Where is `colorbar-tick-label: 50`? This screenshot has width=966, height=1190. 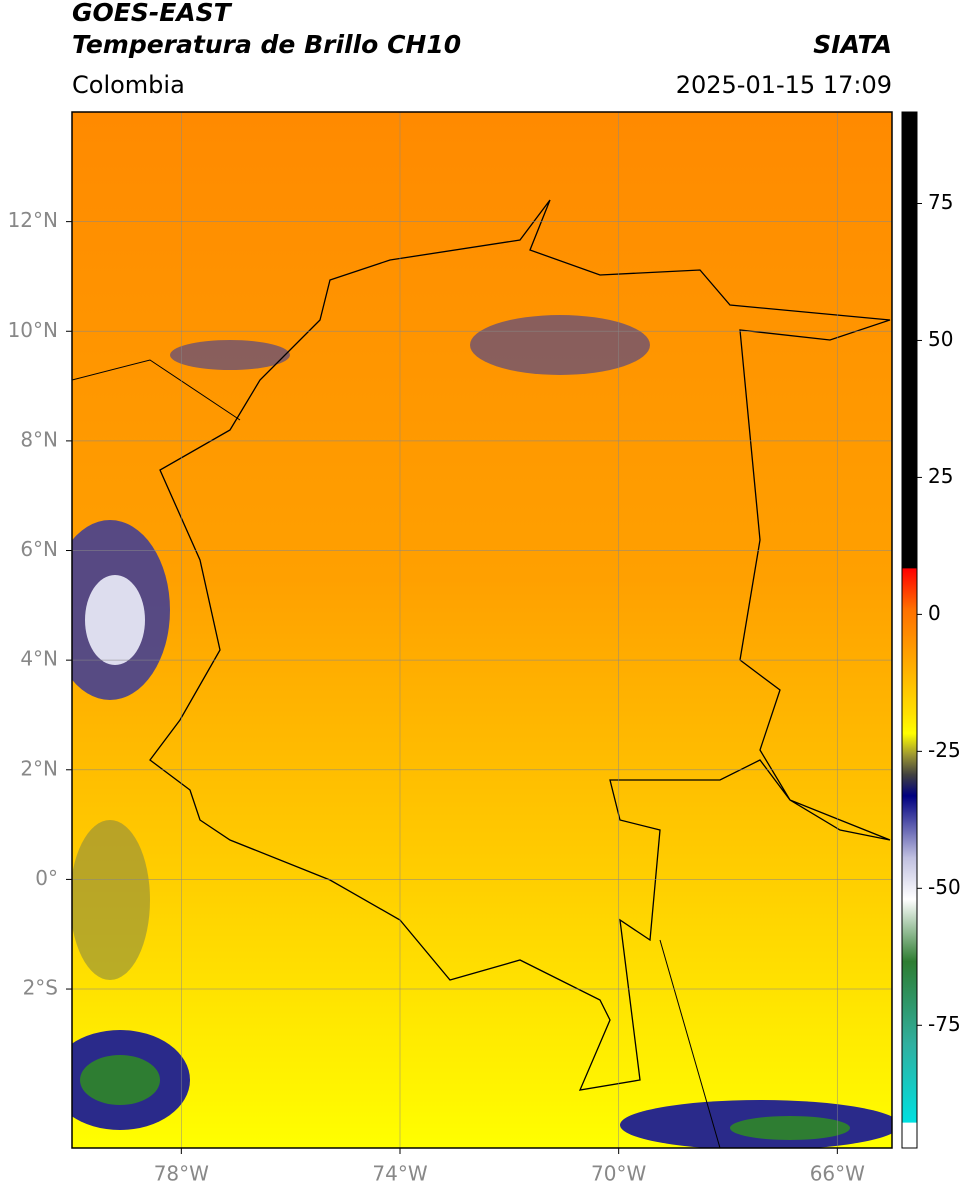
colorbar-tick-label: 50 is located at coordinates (940, 339).